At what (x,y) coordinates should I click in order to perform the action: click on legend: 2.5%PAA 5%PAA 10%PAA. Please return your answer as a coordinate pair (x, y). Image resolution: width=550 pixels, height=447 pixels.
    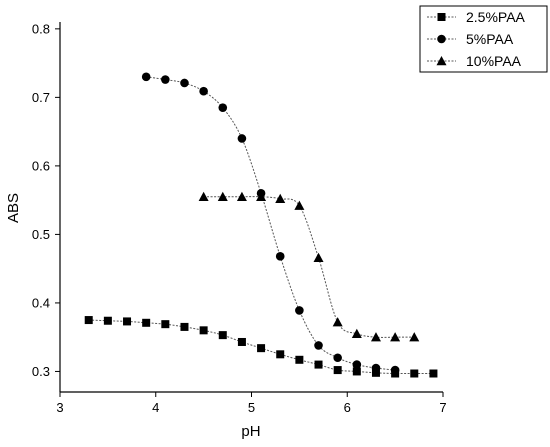
    Looking at the image, I should click on (483, 39).